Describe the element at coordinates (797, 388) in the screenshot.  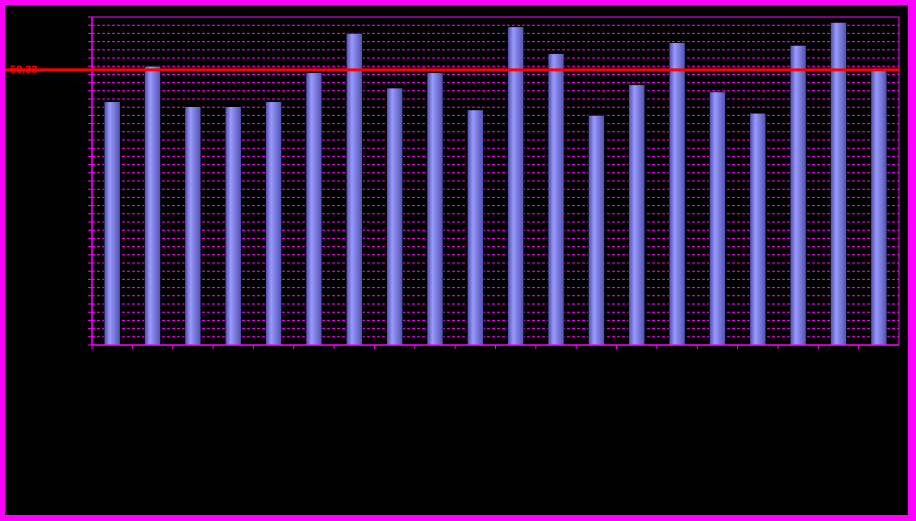
I see `category-label: г.Северск` at that location.